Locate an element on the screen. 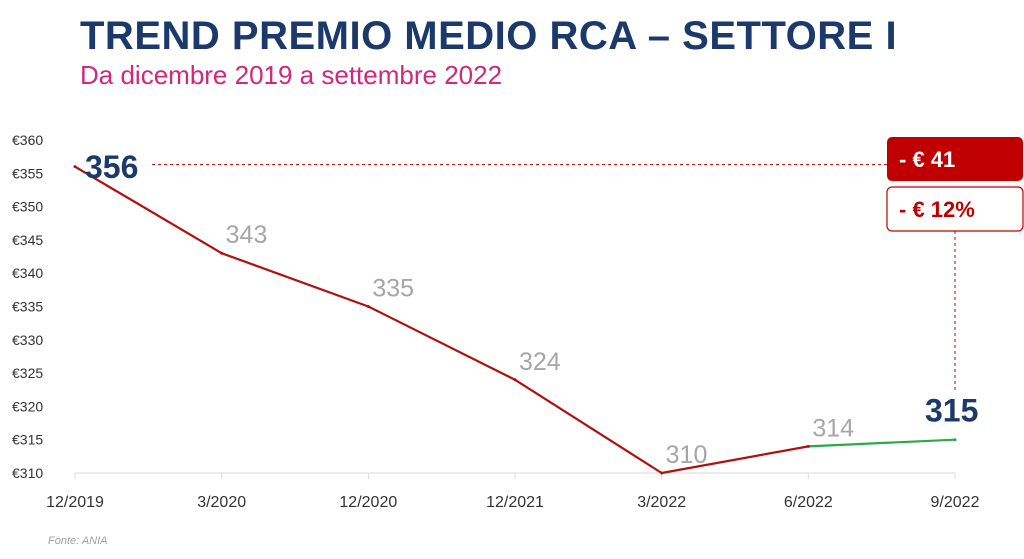  data-label: 343 is located at coordinates (247, 235).